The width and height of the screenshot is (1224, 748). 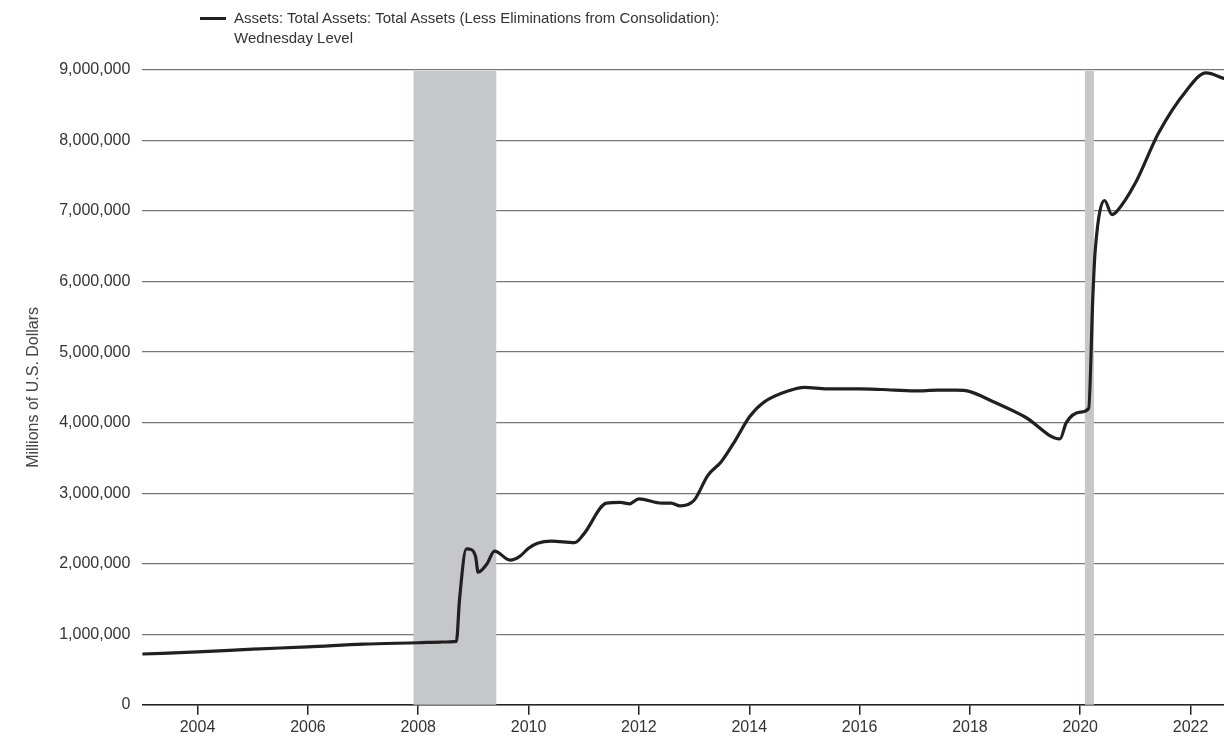 What do you see at coordinates (639, 726) in the screenshot?
I see `x-tick-label: 2012` at bounding box center [639, 726].